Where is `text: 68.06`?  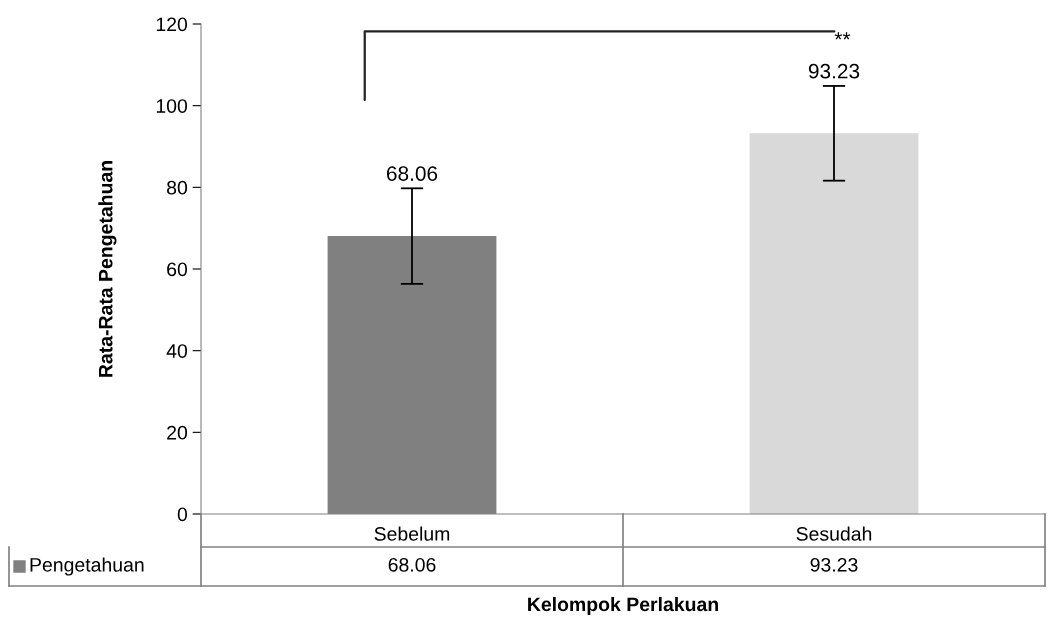
text: 68.06 is located at coordinates (412, 564).